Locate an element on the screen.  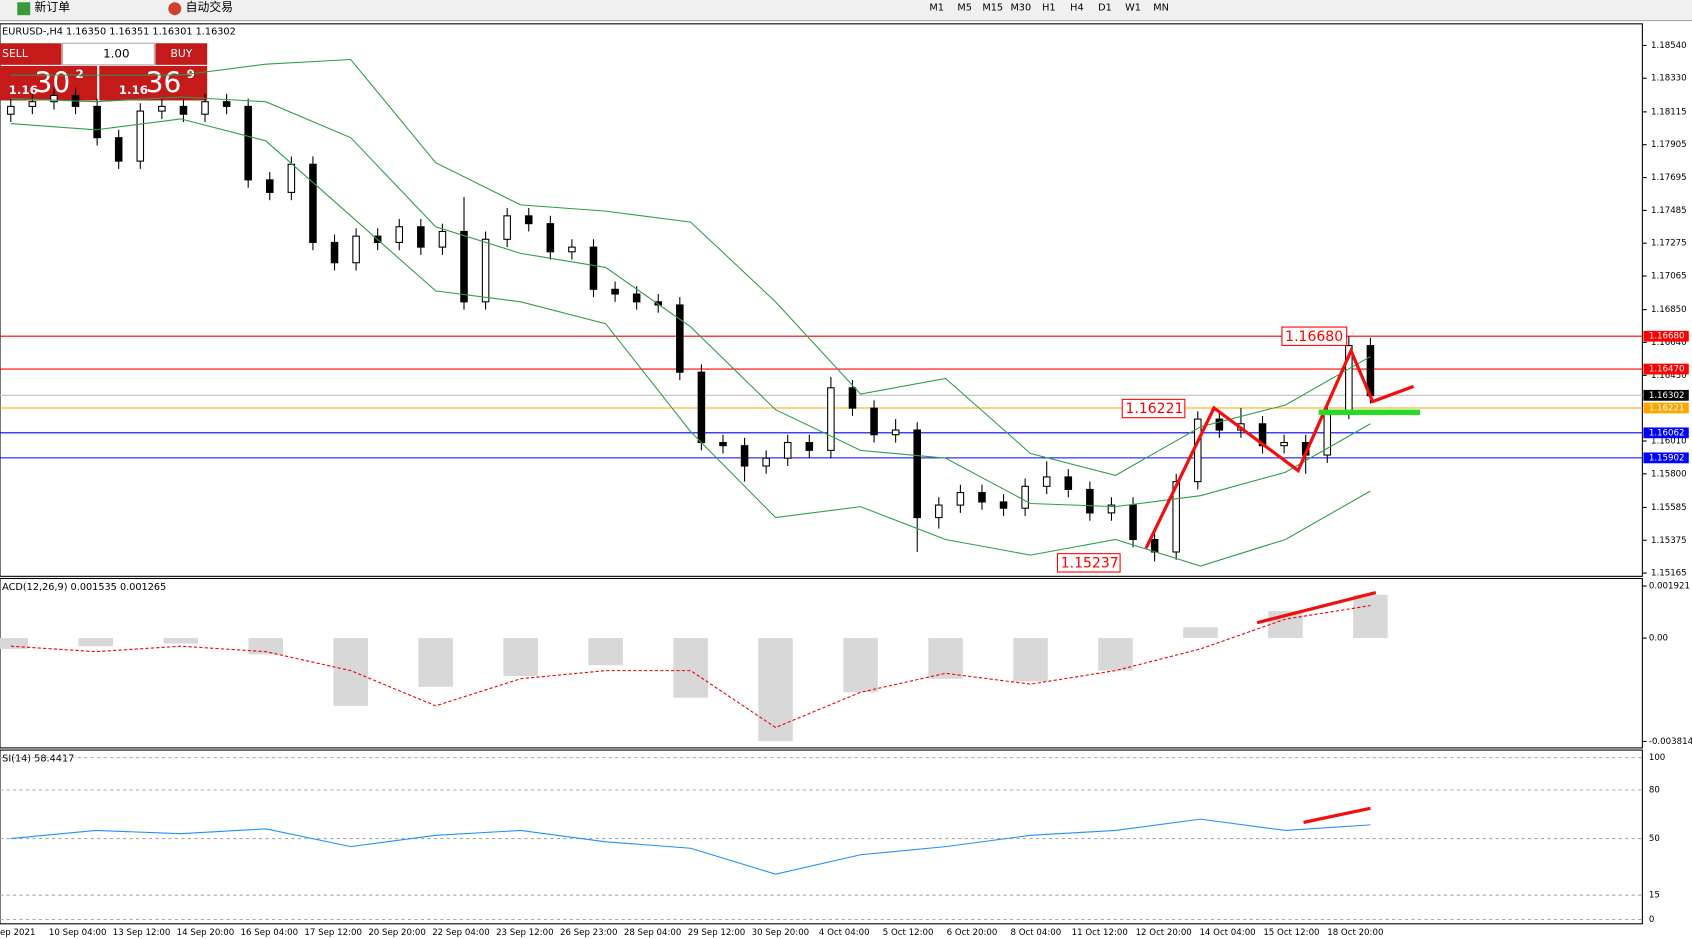
y-tick-label: 1.17485 is located at coordinates (1669, 211).